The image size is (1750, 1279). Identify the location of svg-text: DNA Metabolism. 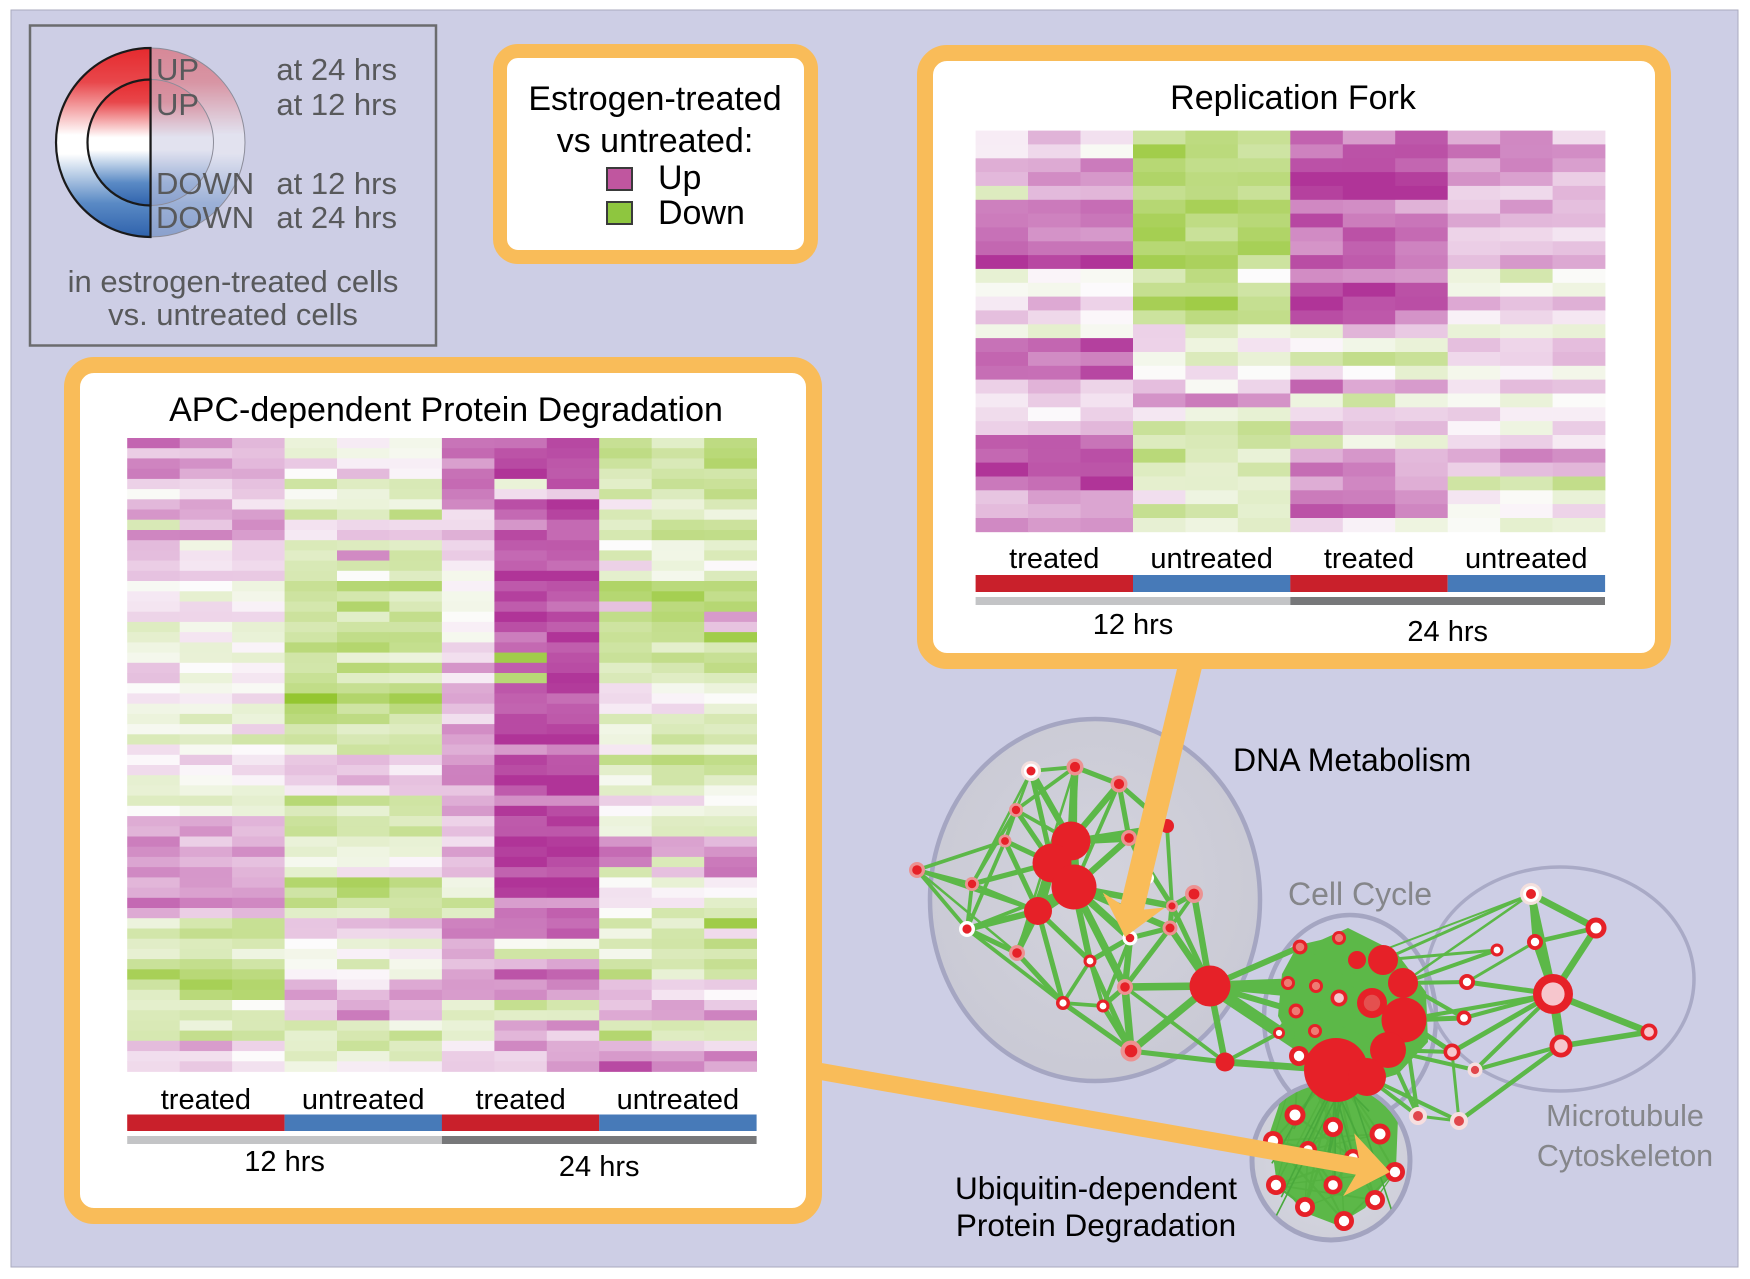
(1352, 760).